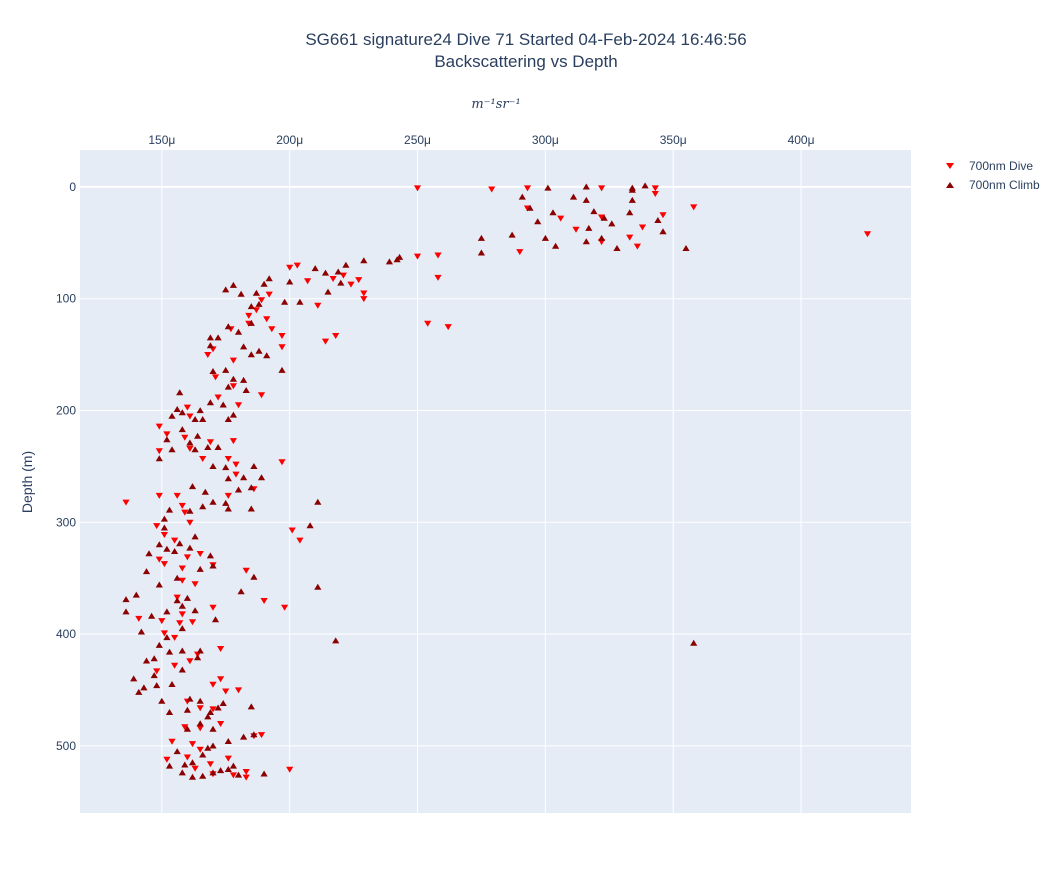 The height and width of the screenshot is (894, 1058). Describe the element at coordinates (990, 184) in the screenshot. I see `legend-item-climb: 700nm Climb` at that location.